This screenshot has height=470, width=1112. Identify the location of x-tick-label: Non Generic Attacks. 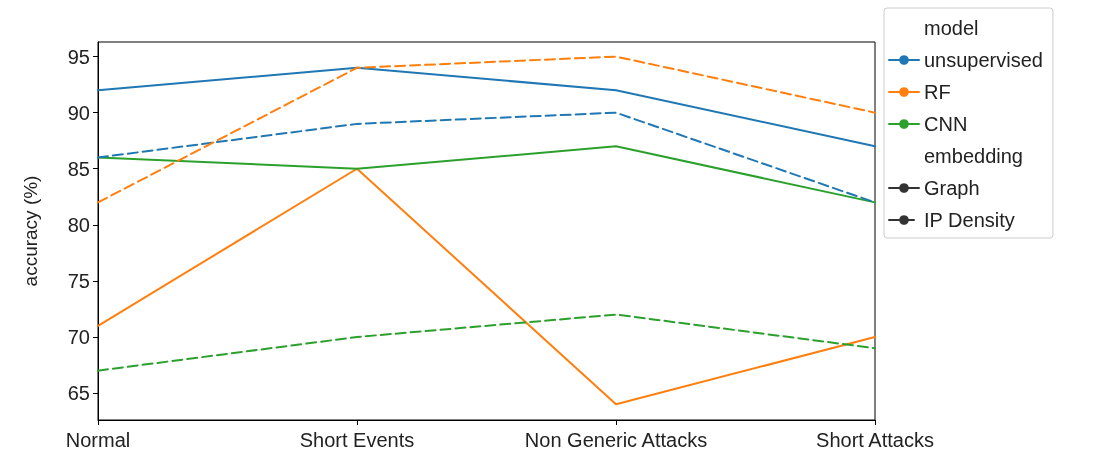
(616, 440).